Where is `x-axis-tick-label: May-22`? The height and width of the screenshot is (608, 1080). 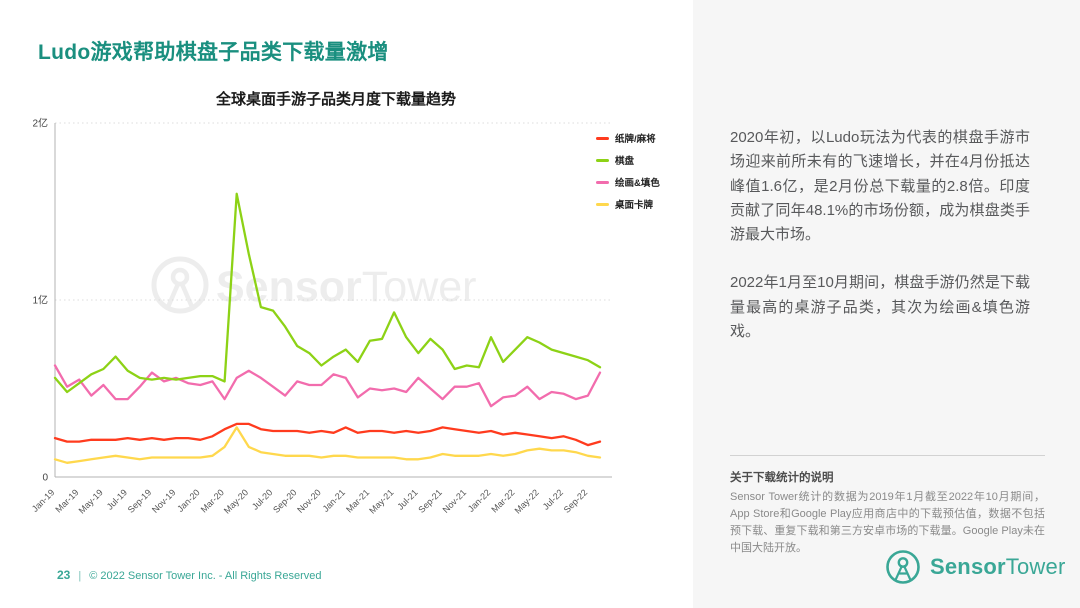
x-axis-tick-label: May-22 is located at coordinates (527, 501).